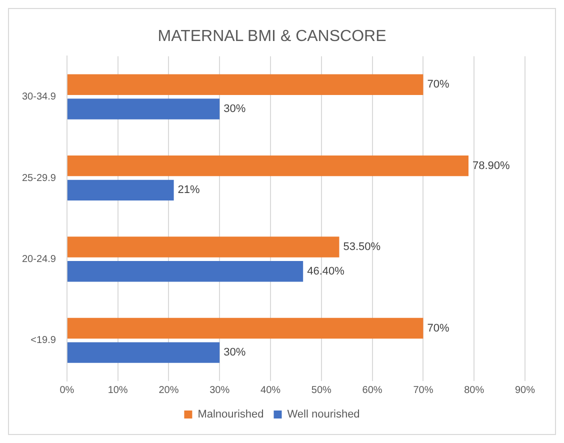 The height and width of the screenshot is (443, 564). I want to click on y-tick-label: <19.9, so click(43, 340).